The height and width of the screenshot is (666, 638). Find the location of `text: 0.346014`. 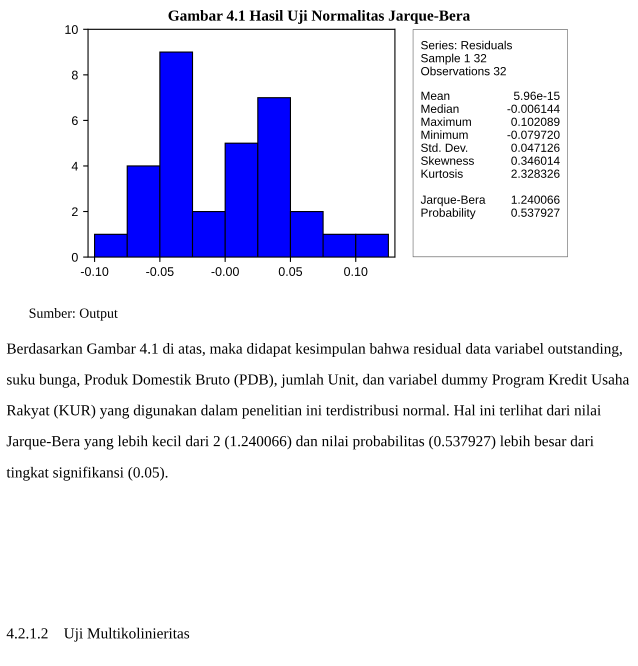

text: 0.346014 is located at coordinates (535, 160).